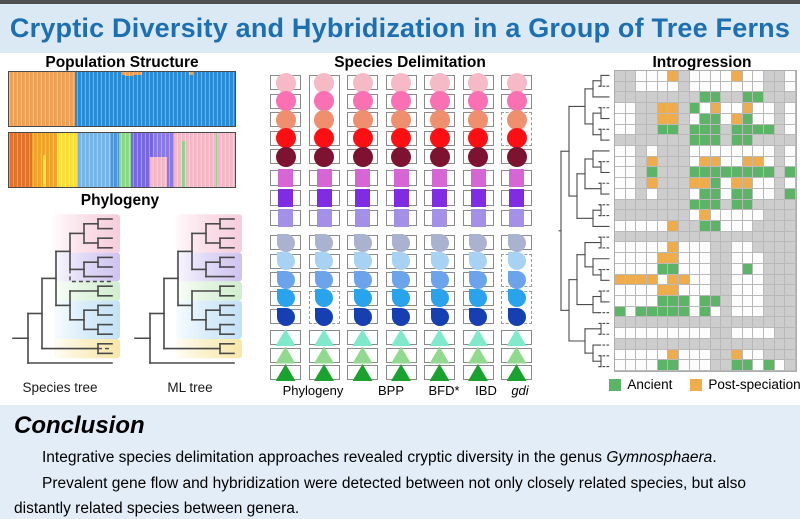 The image size is (800, 519). Describe the element at coordinates (615, 384) in the screenshot. I see `ancient-swatch-icon` at that location.